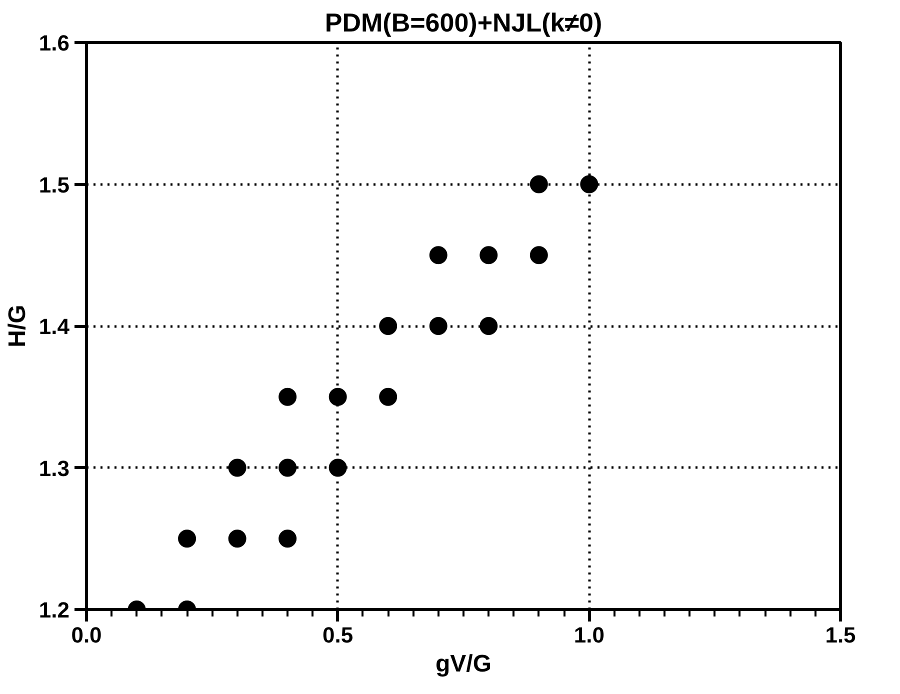 This screenshot has height=694, width=900. I want to click on y-tick-label: 1.4, so click(54, 326).